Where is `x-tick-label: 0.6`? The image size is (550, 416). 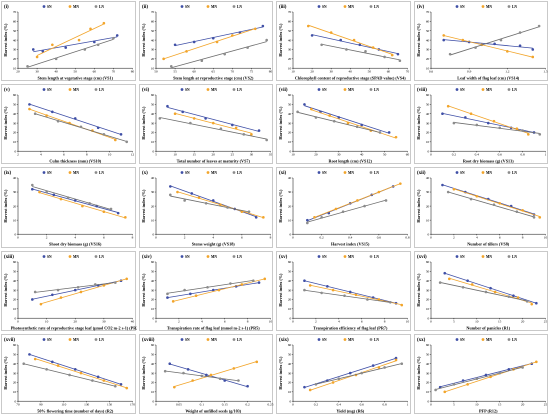
x-tick-label: 0.6 is located at coordinates (379, 238).